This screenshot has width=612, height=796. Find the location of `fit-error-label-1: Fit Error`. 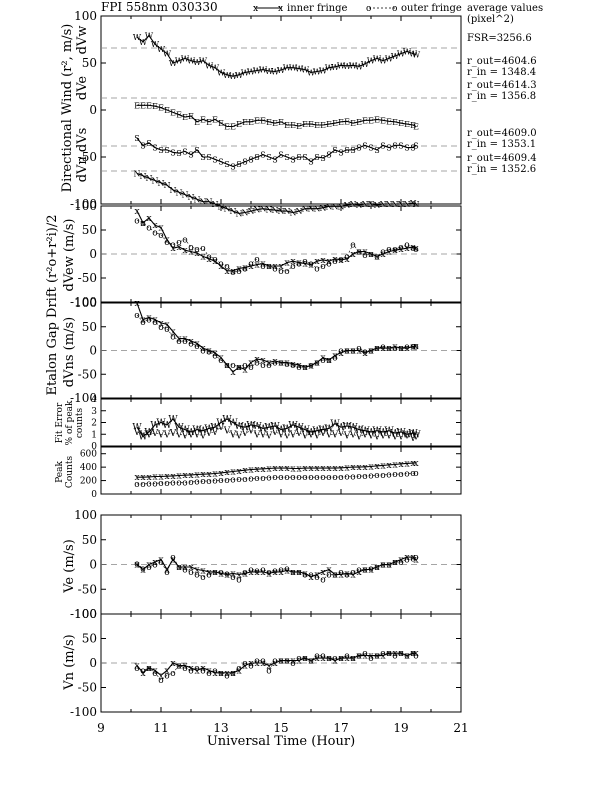

fit-error-label-1: Fit Error is located at coordinates (60, 422).